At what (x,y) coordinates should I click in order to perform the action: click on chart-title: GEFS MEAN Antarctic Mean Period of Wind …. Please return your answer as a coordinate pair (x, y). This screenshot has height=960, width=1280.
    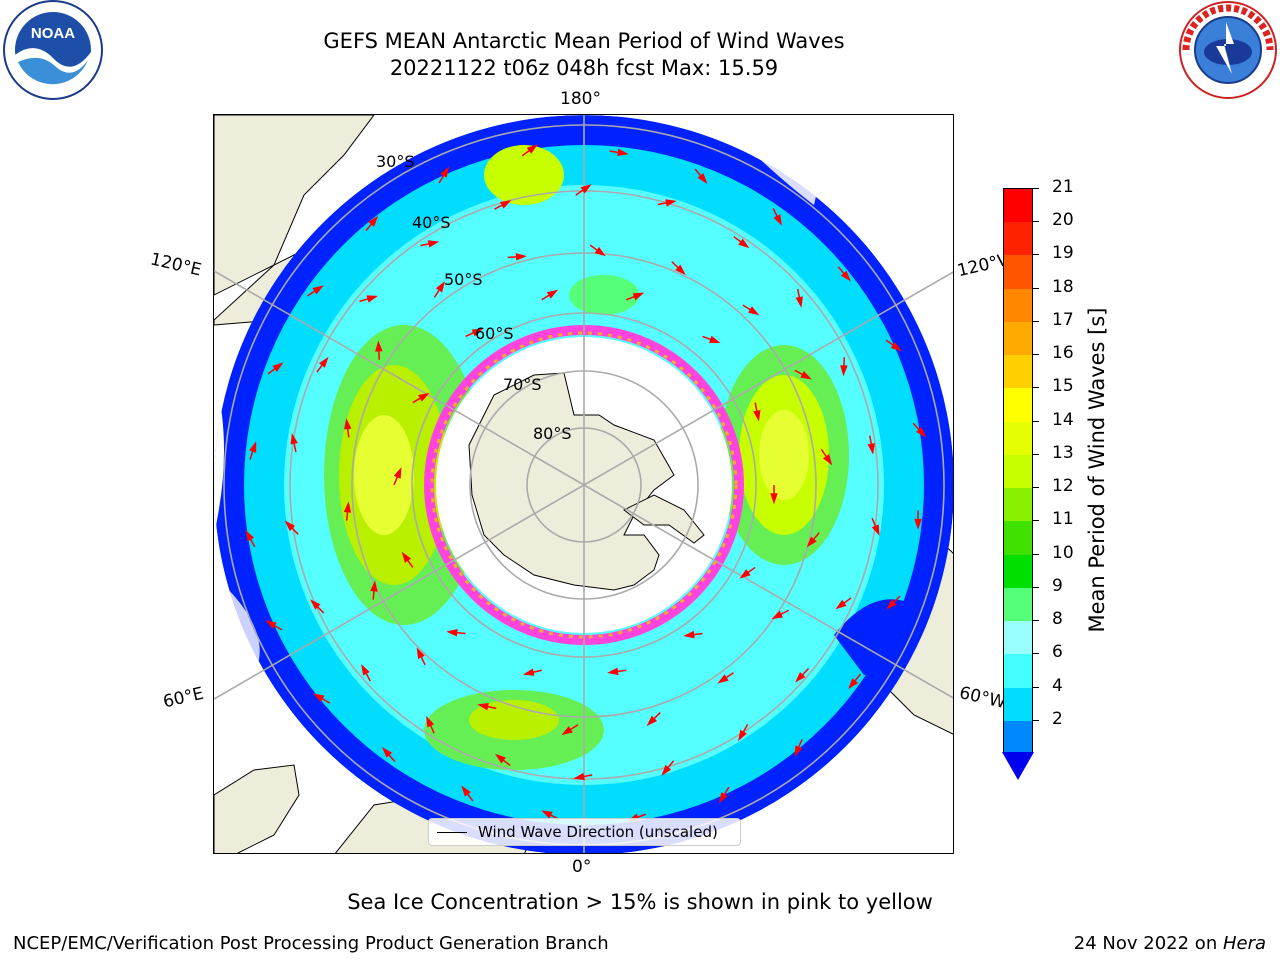
    Looking at the image, I should click on (584, 41).